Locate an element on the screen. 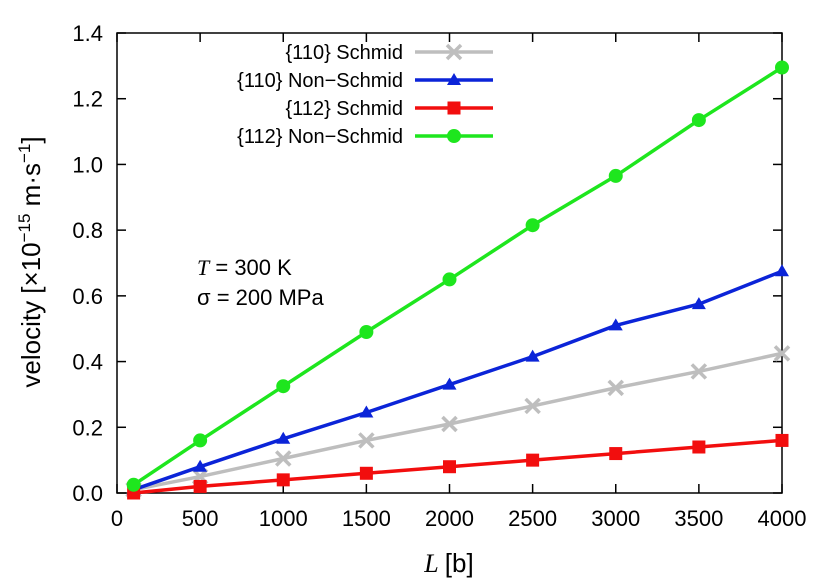 The height and width of the screenshot is (581, 830). x-axis-var: L is located at coordinates (430, 563).